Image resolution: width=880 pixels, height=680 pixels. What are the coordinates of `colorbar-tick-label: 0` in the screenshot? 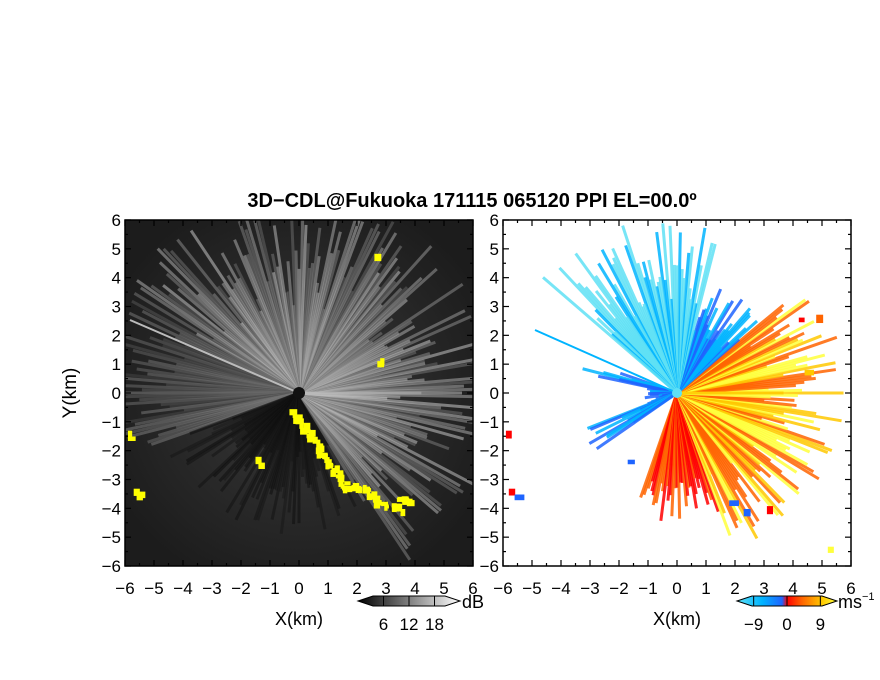 It's located at (786, 624).